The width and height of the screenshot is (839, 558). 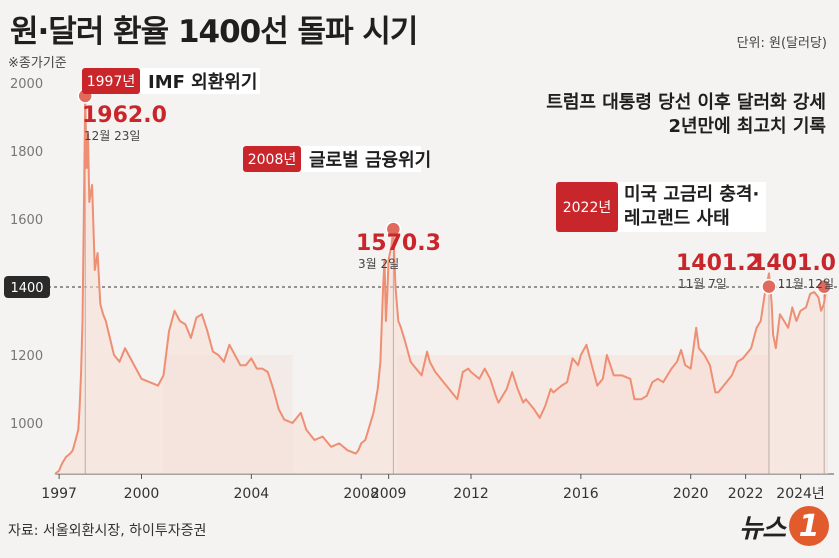 I want to click on peak-value-label: 1962.0, so click(x=124, y=115).